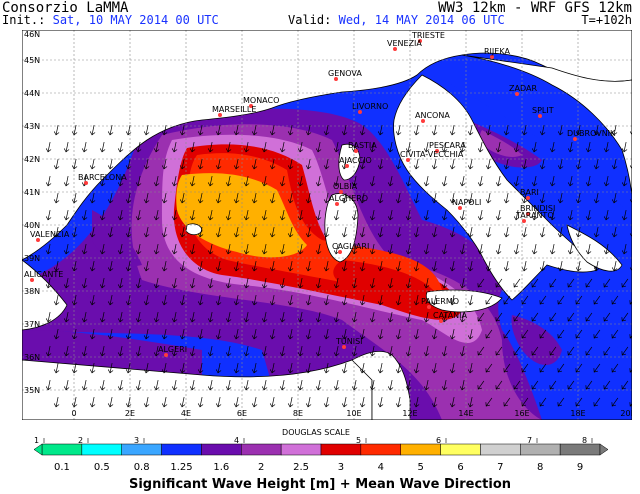  What do you see at coordinates (421, 20) in the screenshot?
I see `valid-value: Wed, 14 MAY 2014 06 UTC` at bounding box center [421, 20].